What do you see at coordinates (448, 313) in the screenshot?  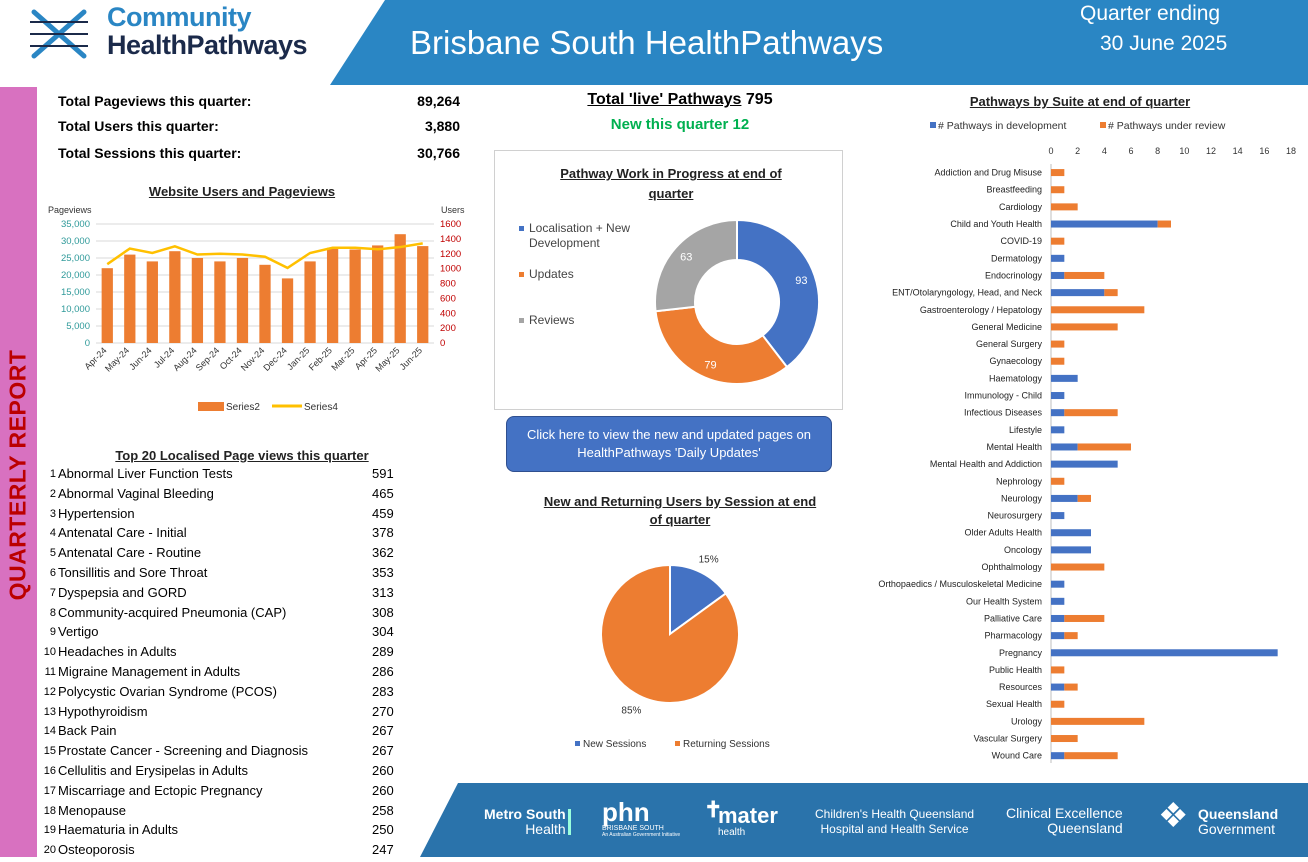 I see `right-tick-label: 400` at bounding box center [448, 313].